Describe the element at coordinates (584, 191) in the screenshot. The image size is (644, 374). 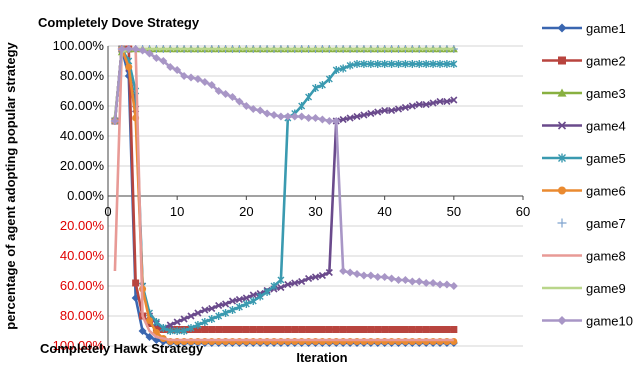
I see `legend-item-game6: game6` at that location.